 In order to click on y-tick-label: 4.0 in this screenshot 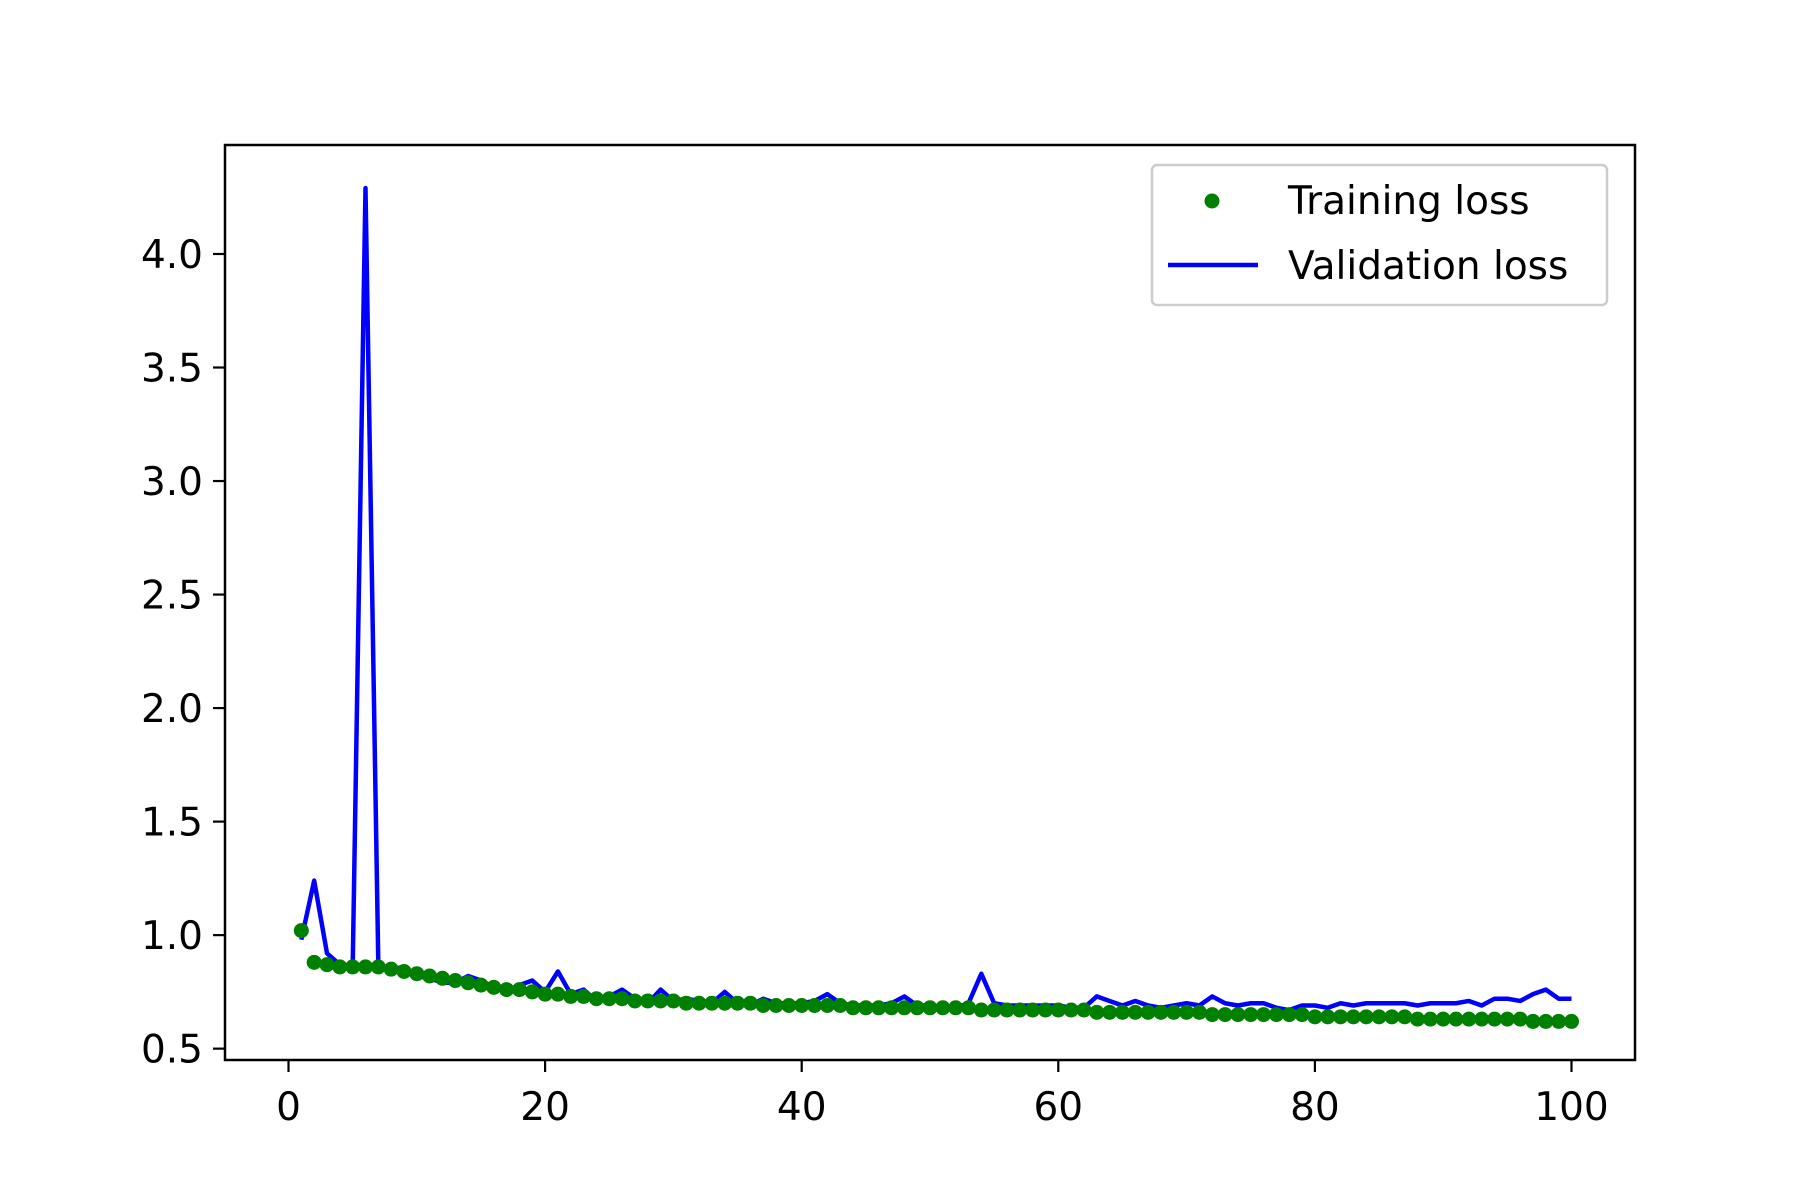, I will do `click(172, 255)`.